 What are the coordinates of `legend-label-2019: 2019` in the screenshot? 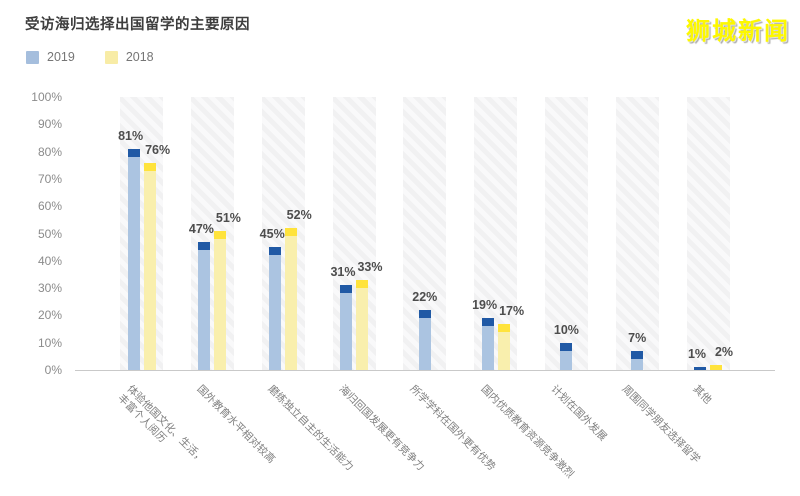 It's located at (61, 57).